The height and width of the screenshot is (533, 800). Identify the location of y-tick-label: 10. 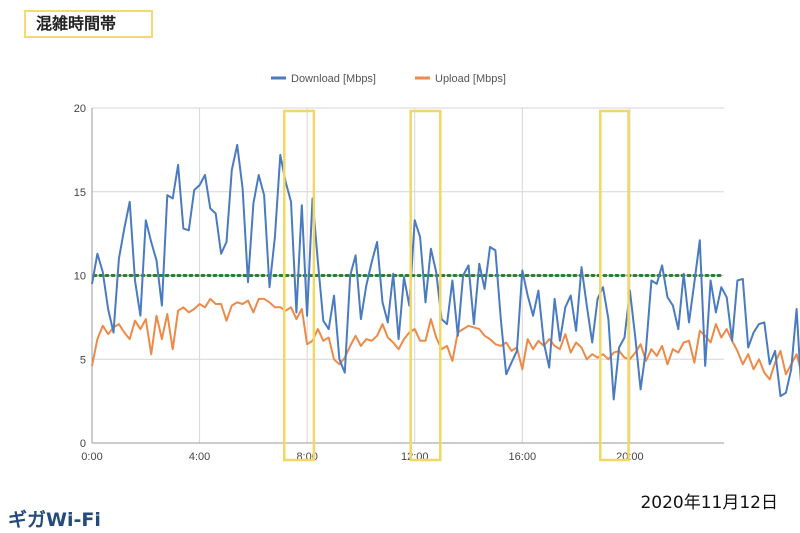
(80, 277).